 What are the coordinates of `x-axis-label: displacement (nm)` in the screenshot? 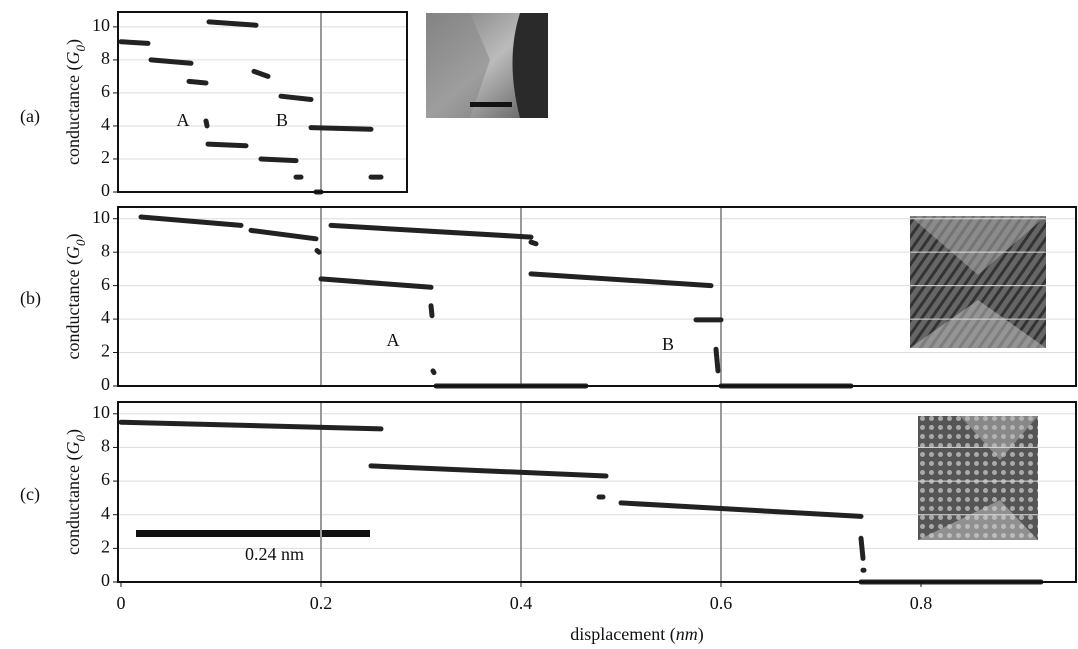 It's located at (636, 634).